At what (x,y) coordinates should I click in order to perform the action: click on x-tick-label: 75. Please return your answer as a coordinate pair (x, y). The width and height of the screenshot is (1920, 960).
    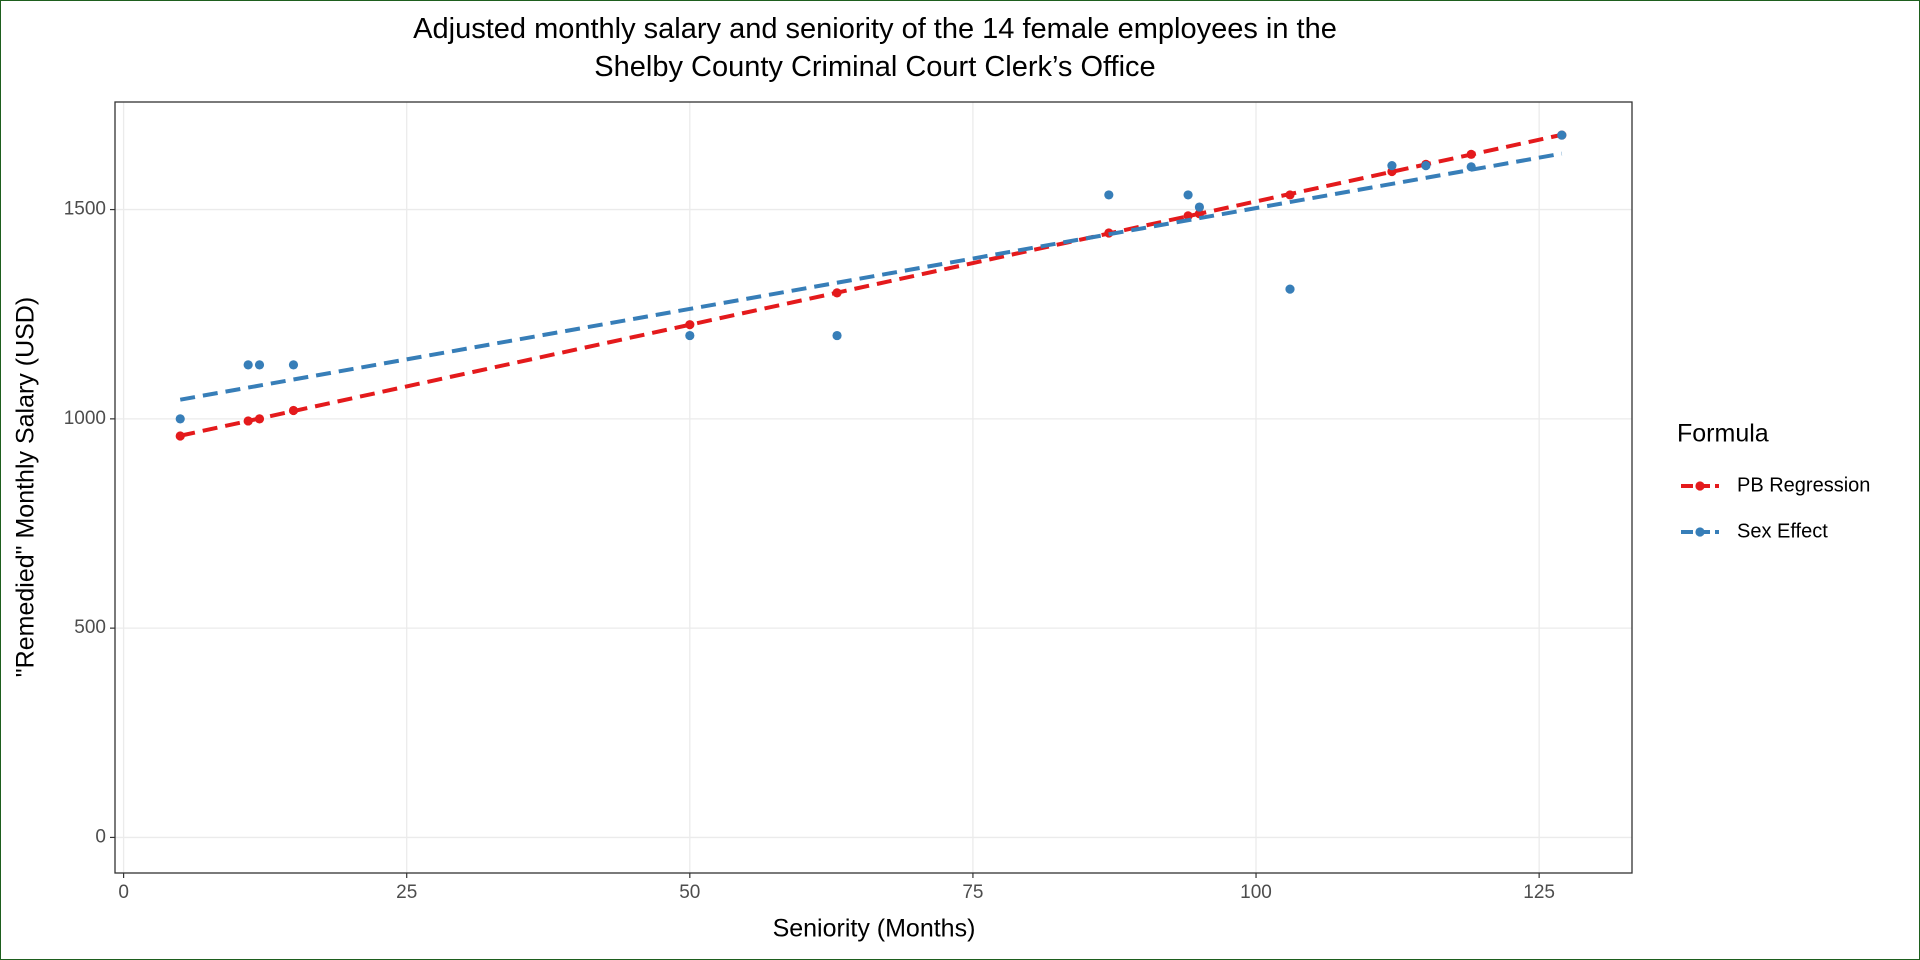
    Looking at the image, I should click on (972, 892).